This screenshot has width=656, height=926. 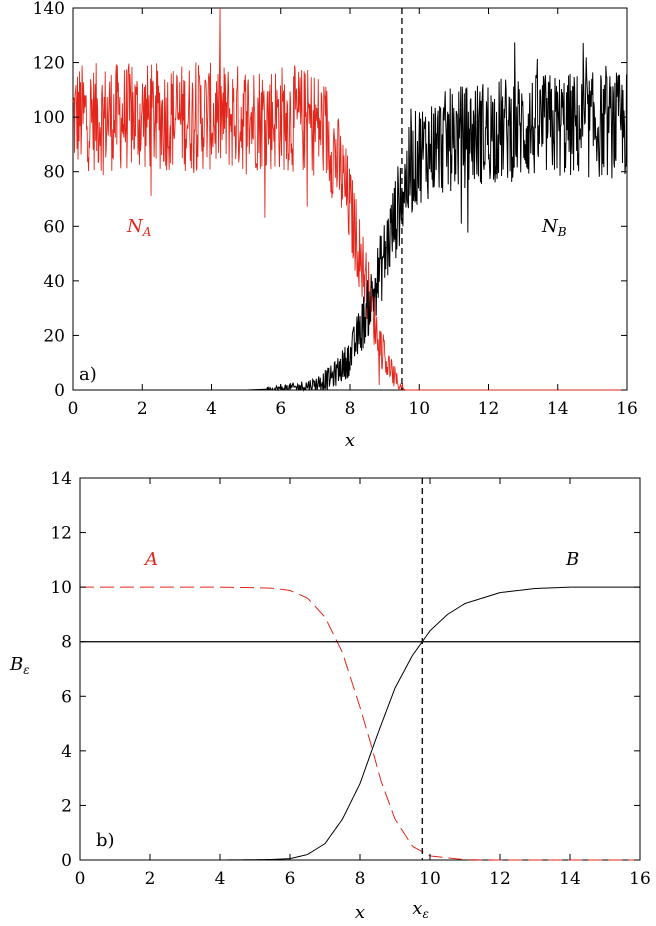 What do you see at coordinates (49, 9) in the screenshot?
I see `y-tick-label: 140` at bounding box center [49, 9].